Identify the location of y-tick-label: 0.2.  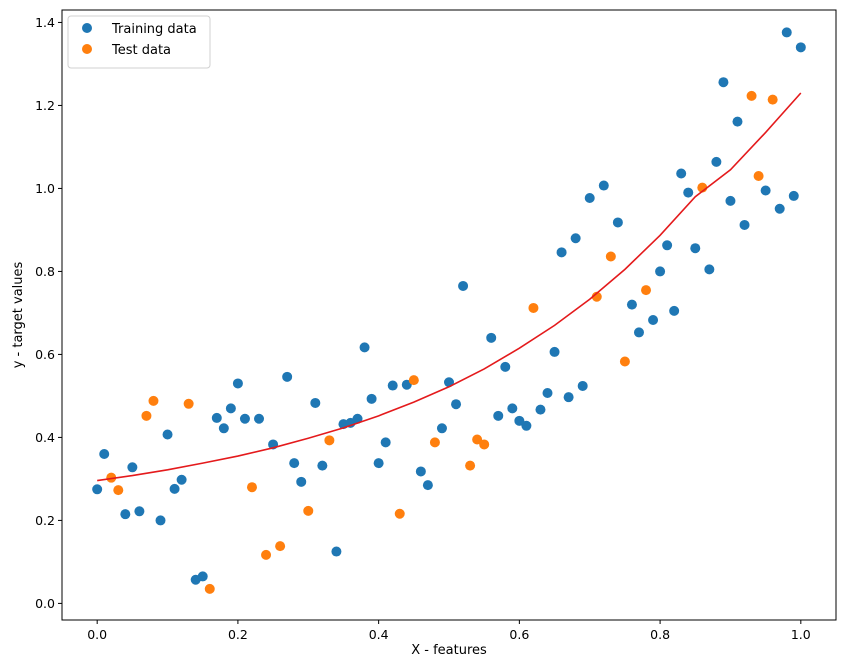
(45, 520).